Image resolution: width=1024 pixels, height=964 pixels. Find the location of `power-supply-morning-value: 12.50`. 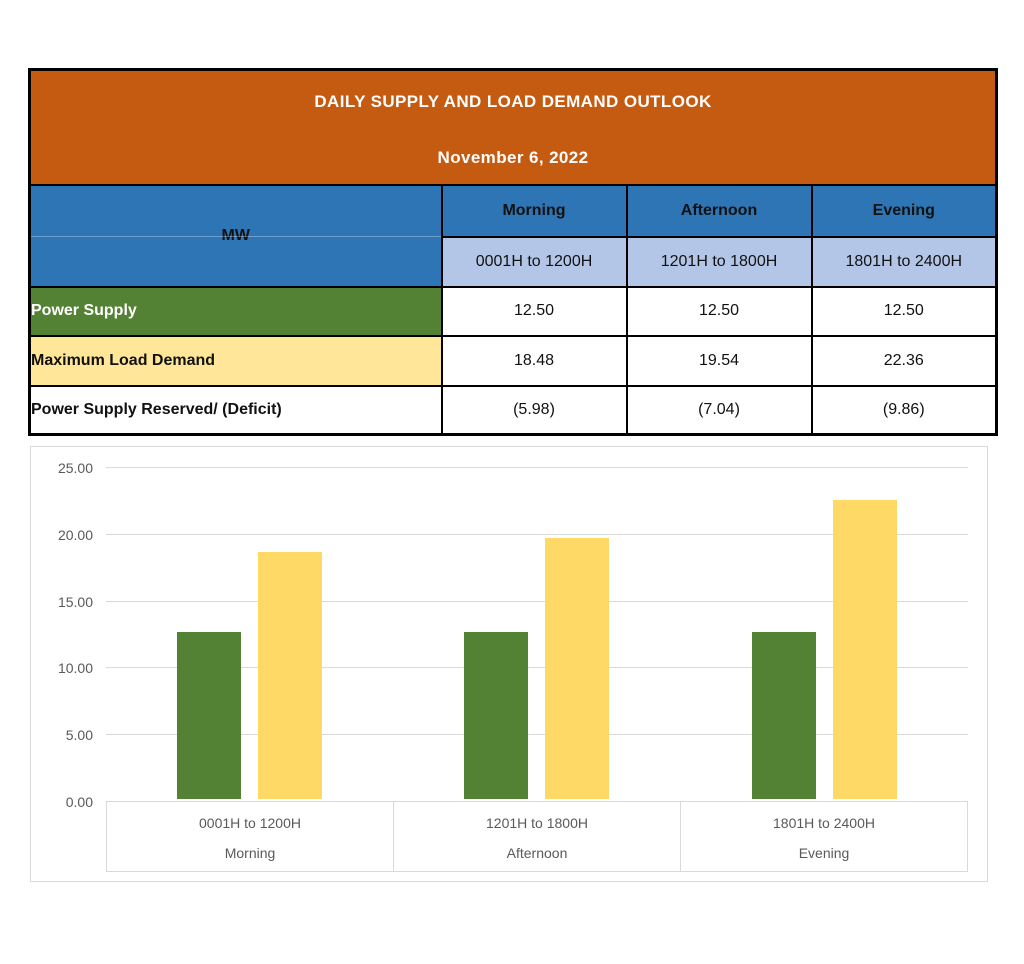

power-supply-morning-value: 12.50 is located at coordinates (534, 311).